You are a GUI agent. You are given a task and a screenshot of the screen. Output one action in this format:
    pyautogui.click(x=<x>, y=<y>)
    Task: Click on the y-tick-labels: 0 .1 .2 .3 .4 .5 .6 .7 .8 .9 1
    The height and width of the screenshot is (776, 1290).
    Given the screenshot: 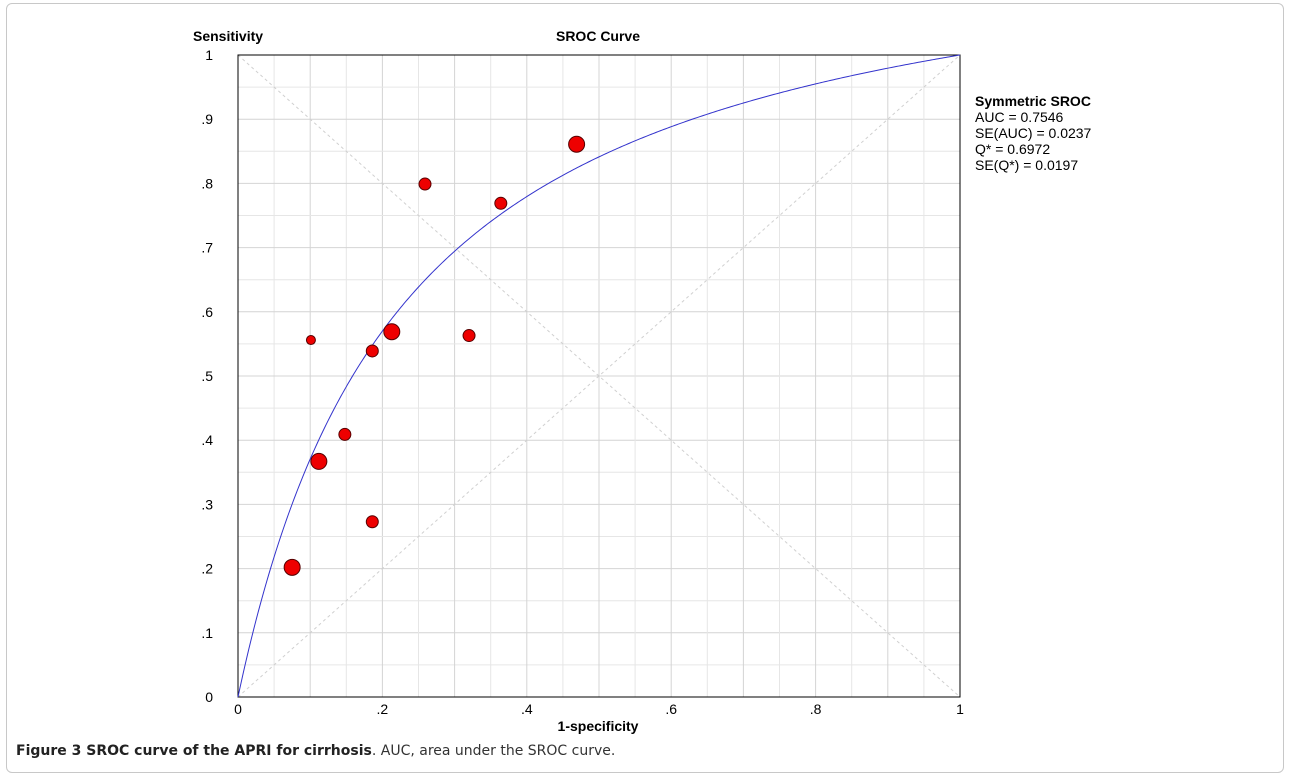 What is the action you would take?
    pyautogui.click(x=207, y=376)
    